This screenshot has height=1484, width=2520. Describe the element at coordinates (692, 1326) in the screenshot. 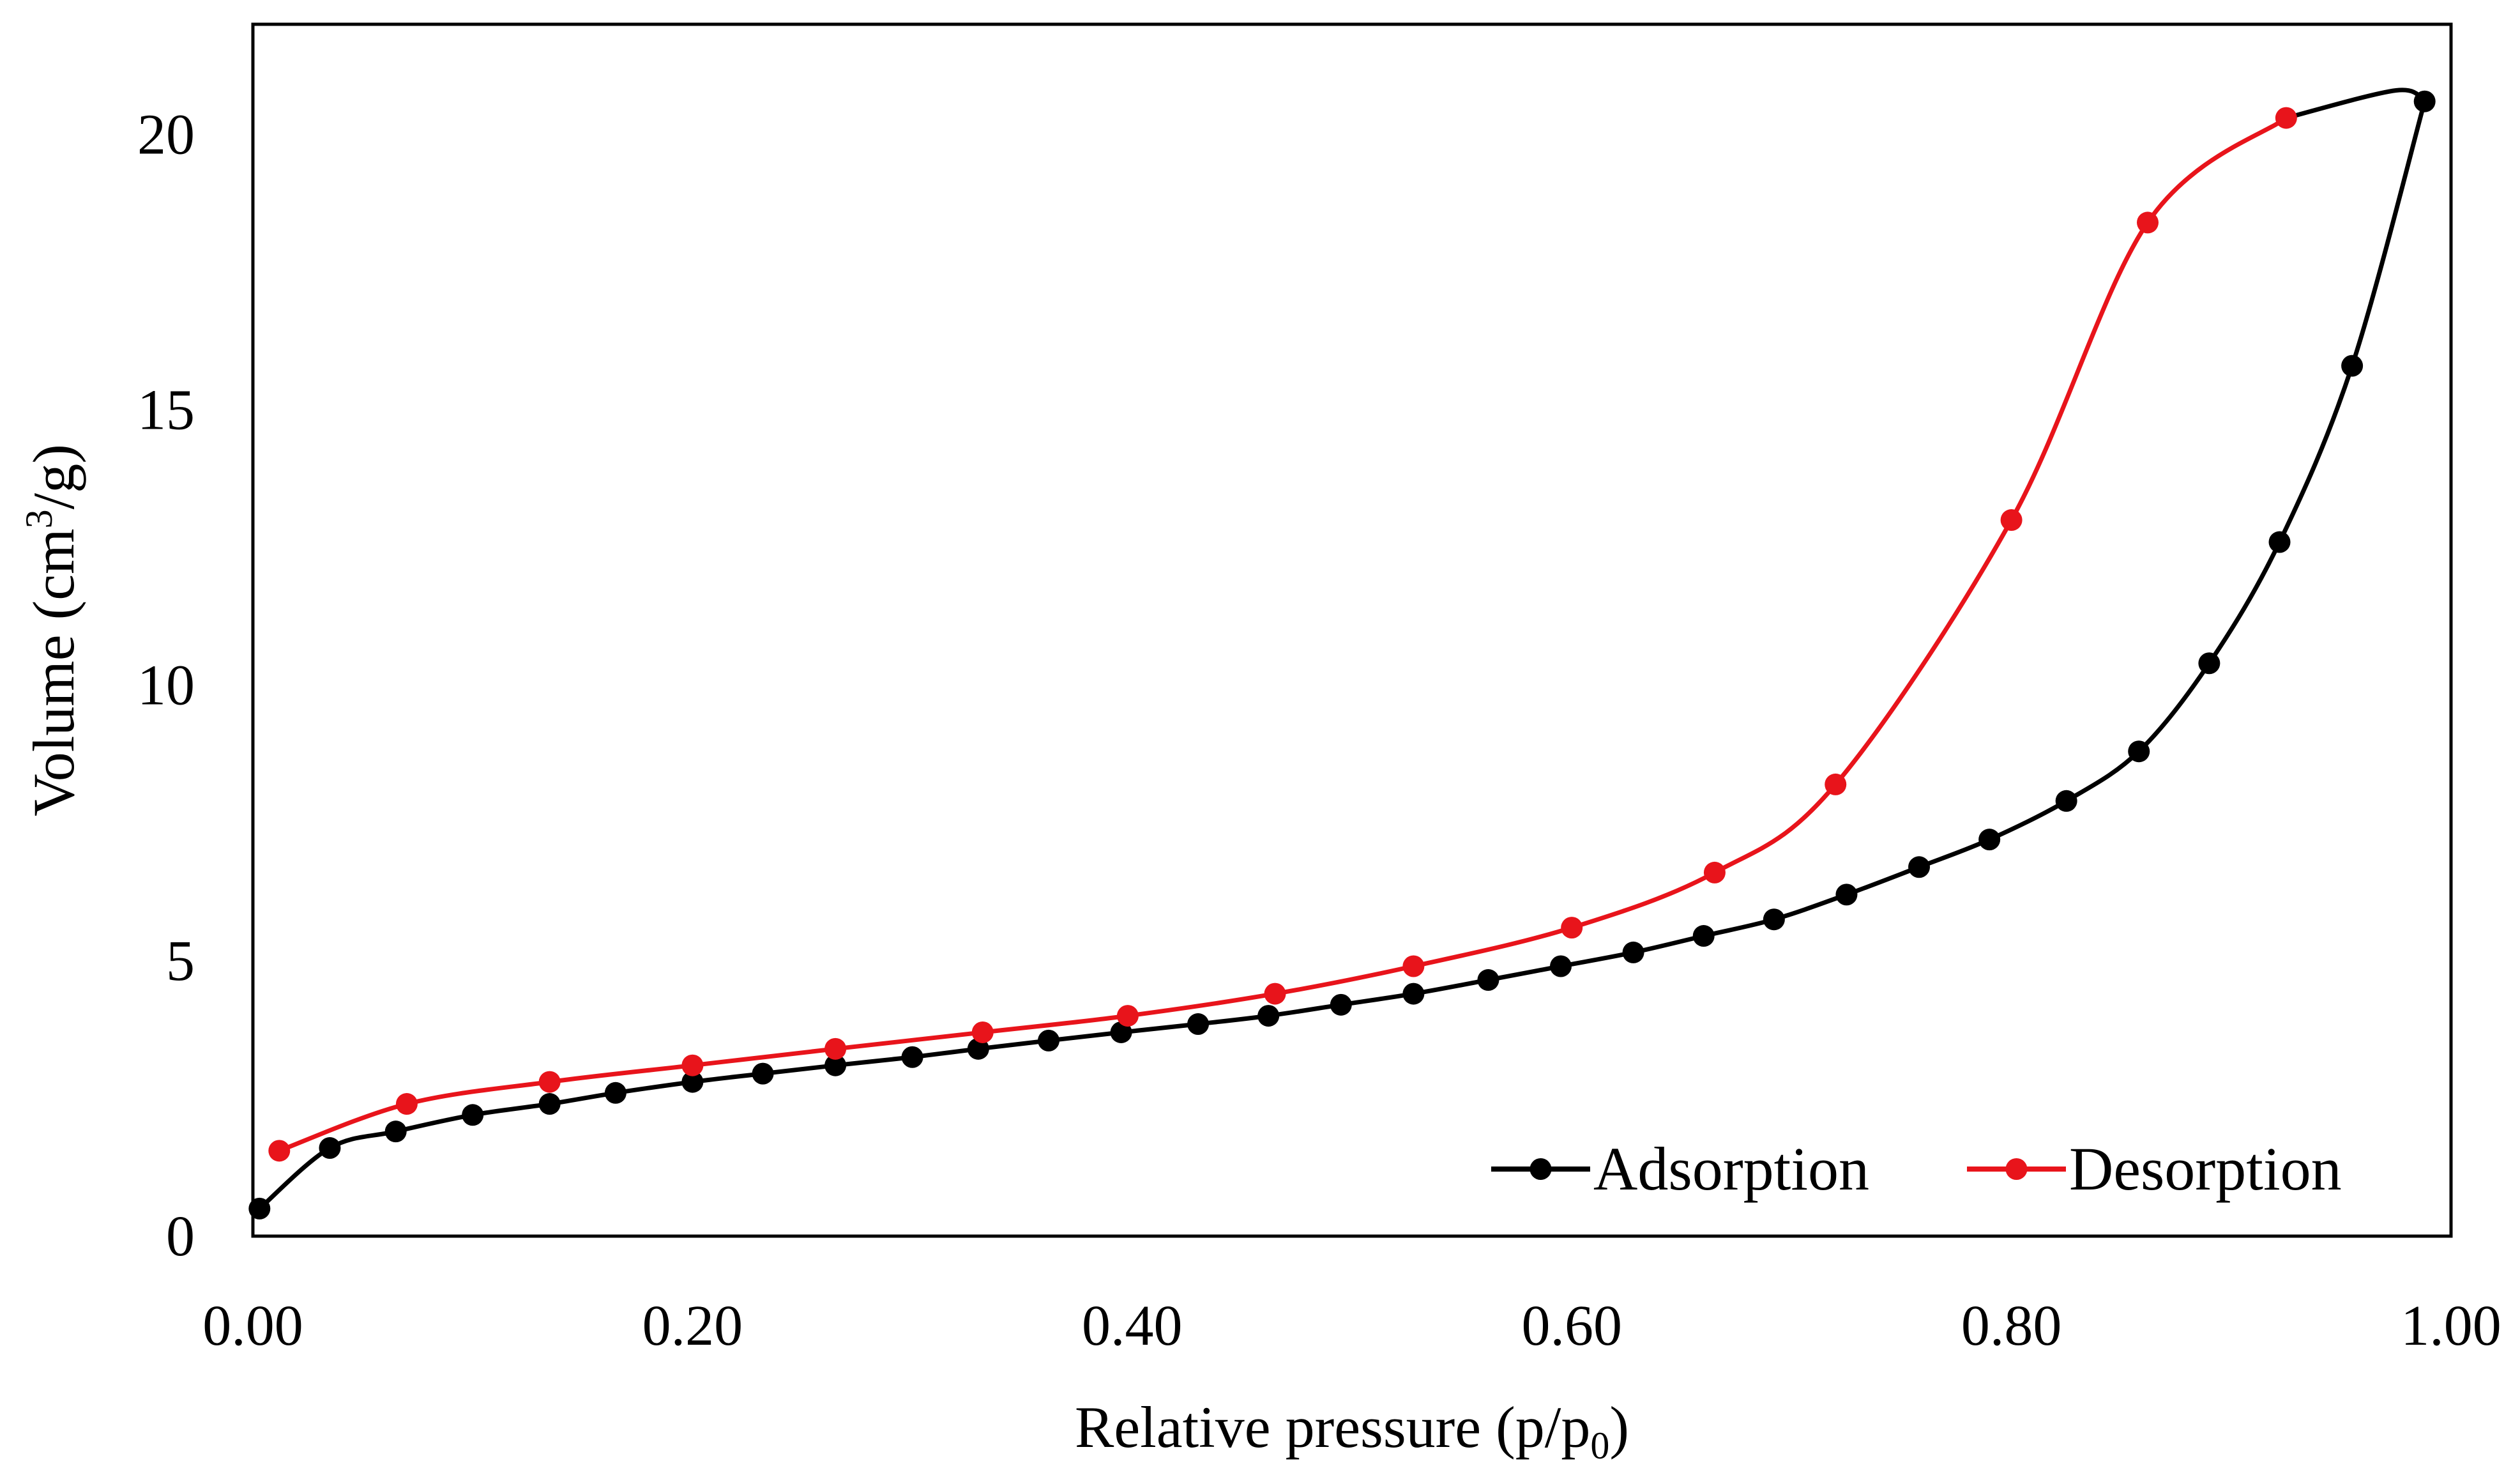

I see `x-tick-label: 0.20` at that location.